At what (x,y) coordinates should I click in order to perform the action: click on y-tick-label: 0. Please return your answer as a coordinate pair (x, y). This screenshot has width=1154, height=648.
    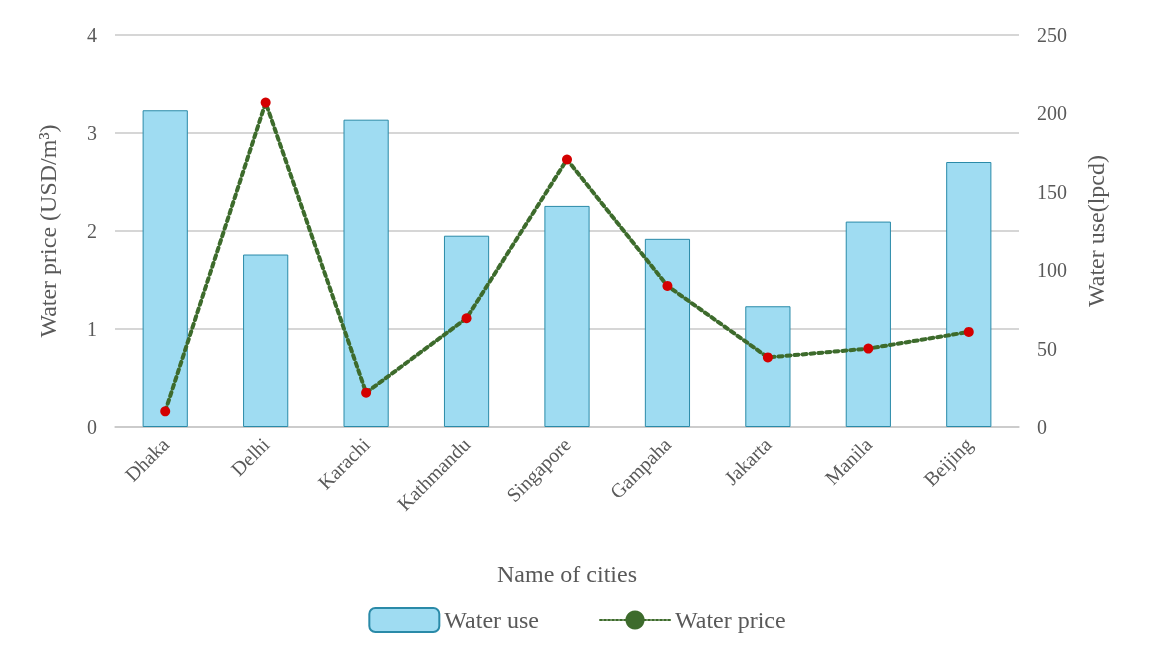
    Looking at the image, I should click on (92, 427).